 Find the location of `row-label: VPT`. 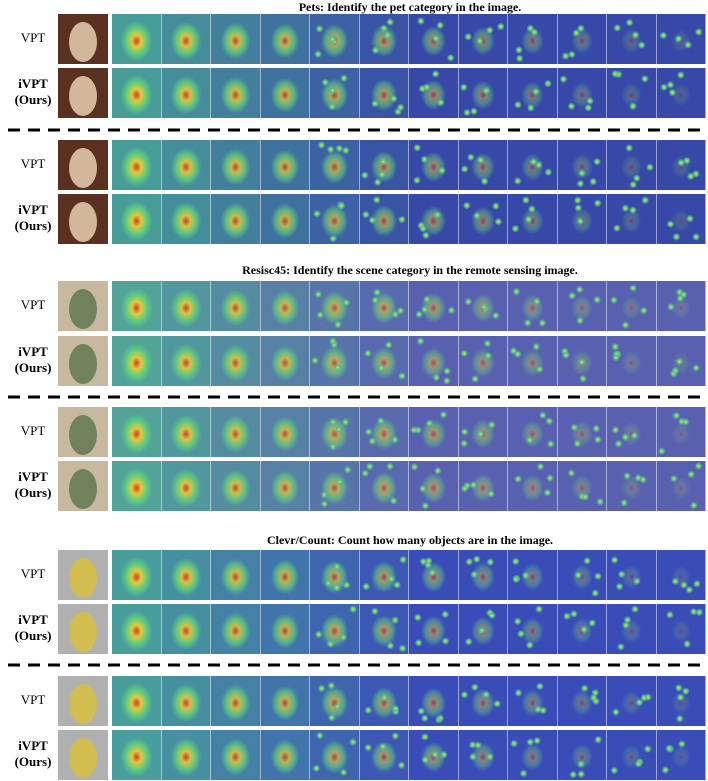

row-label: VPT is located at coordinates (33, 163).